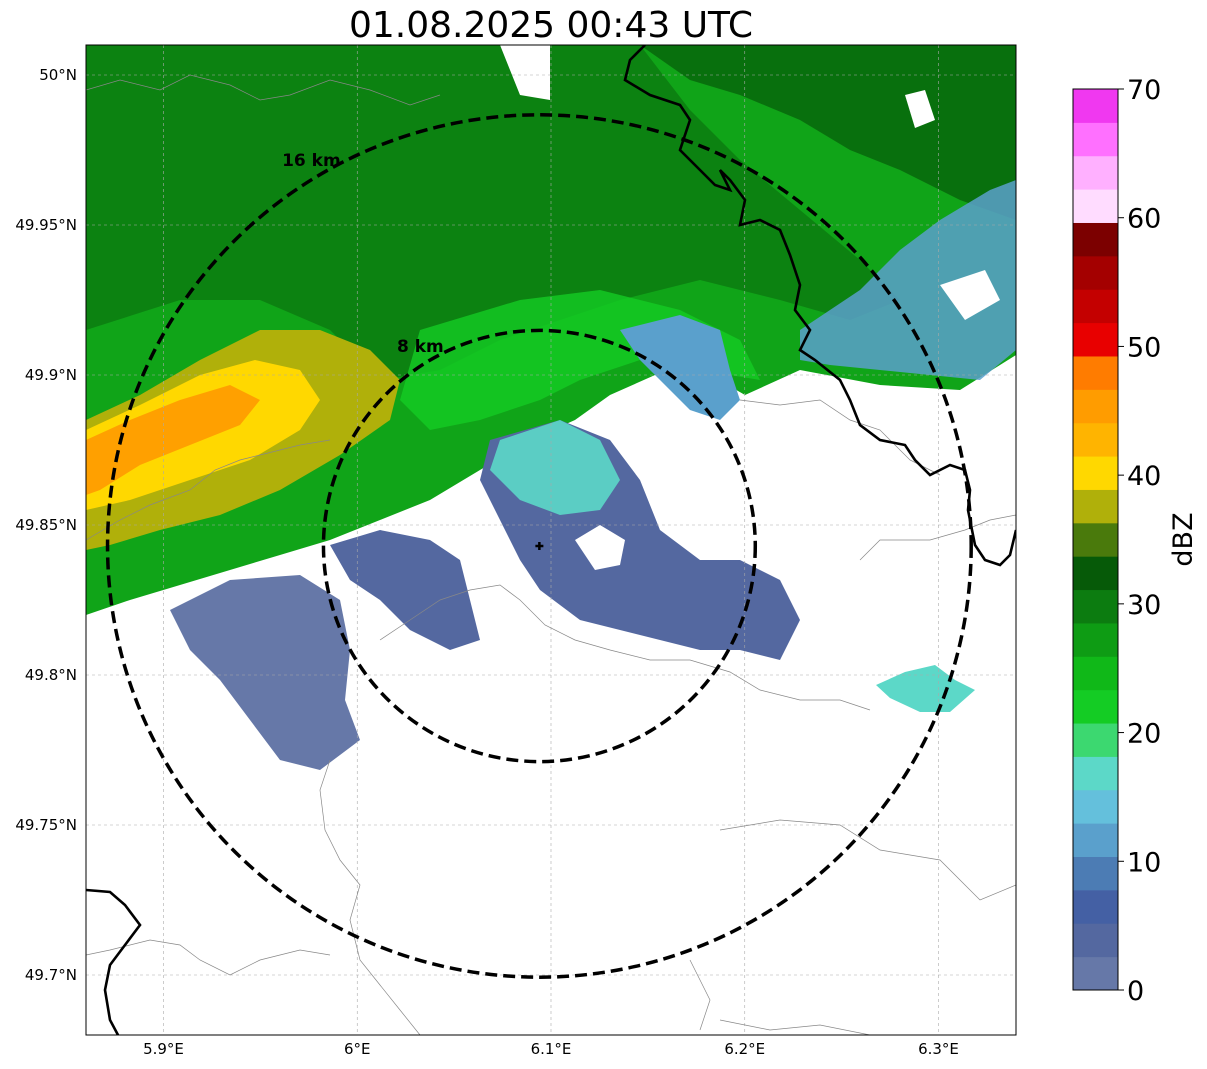 This screenshot has height=1069, width=1207. I want to click on longitude-labels: 5.9°E 6°E 6.1°E 6.2°E 6.3°E, so click(551, 1049).